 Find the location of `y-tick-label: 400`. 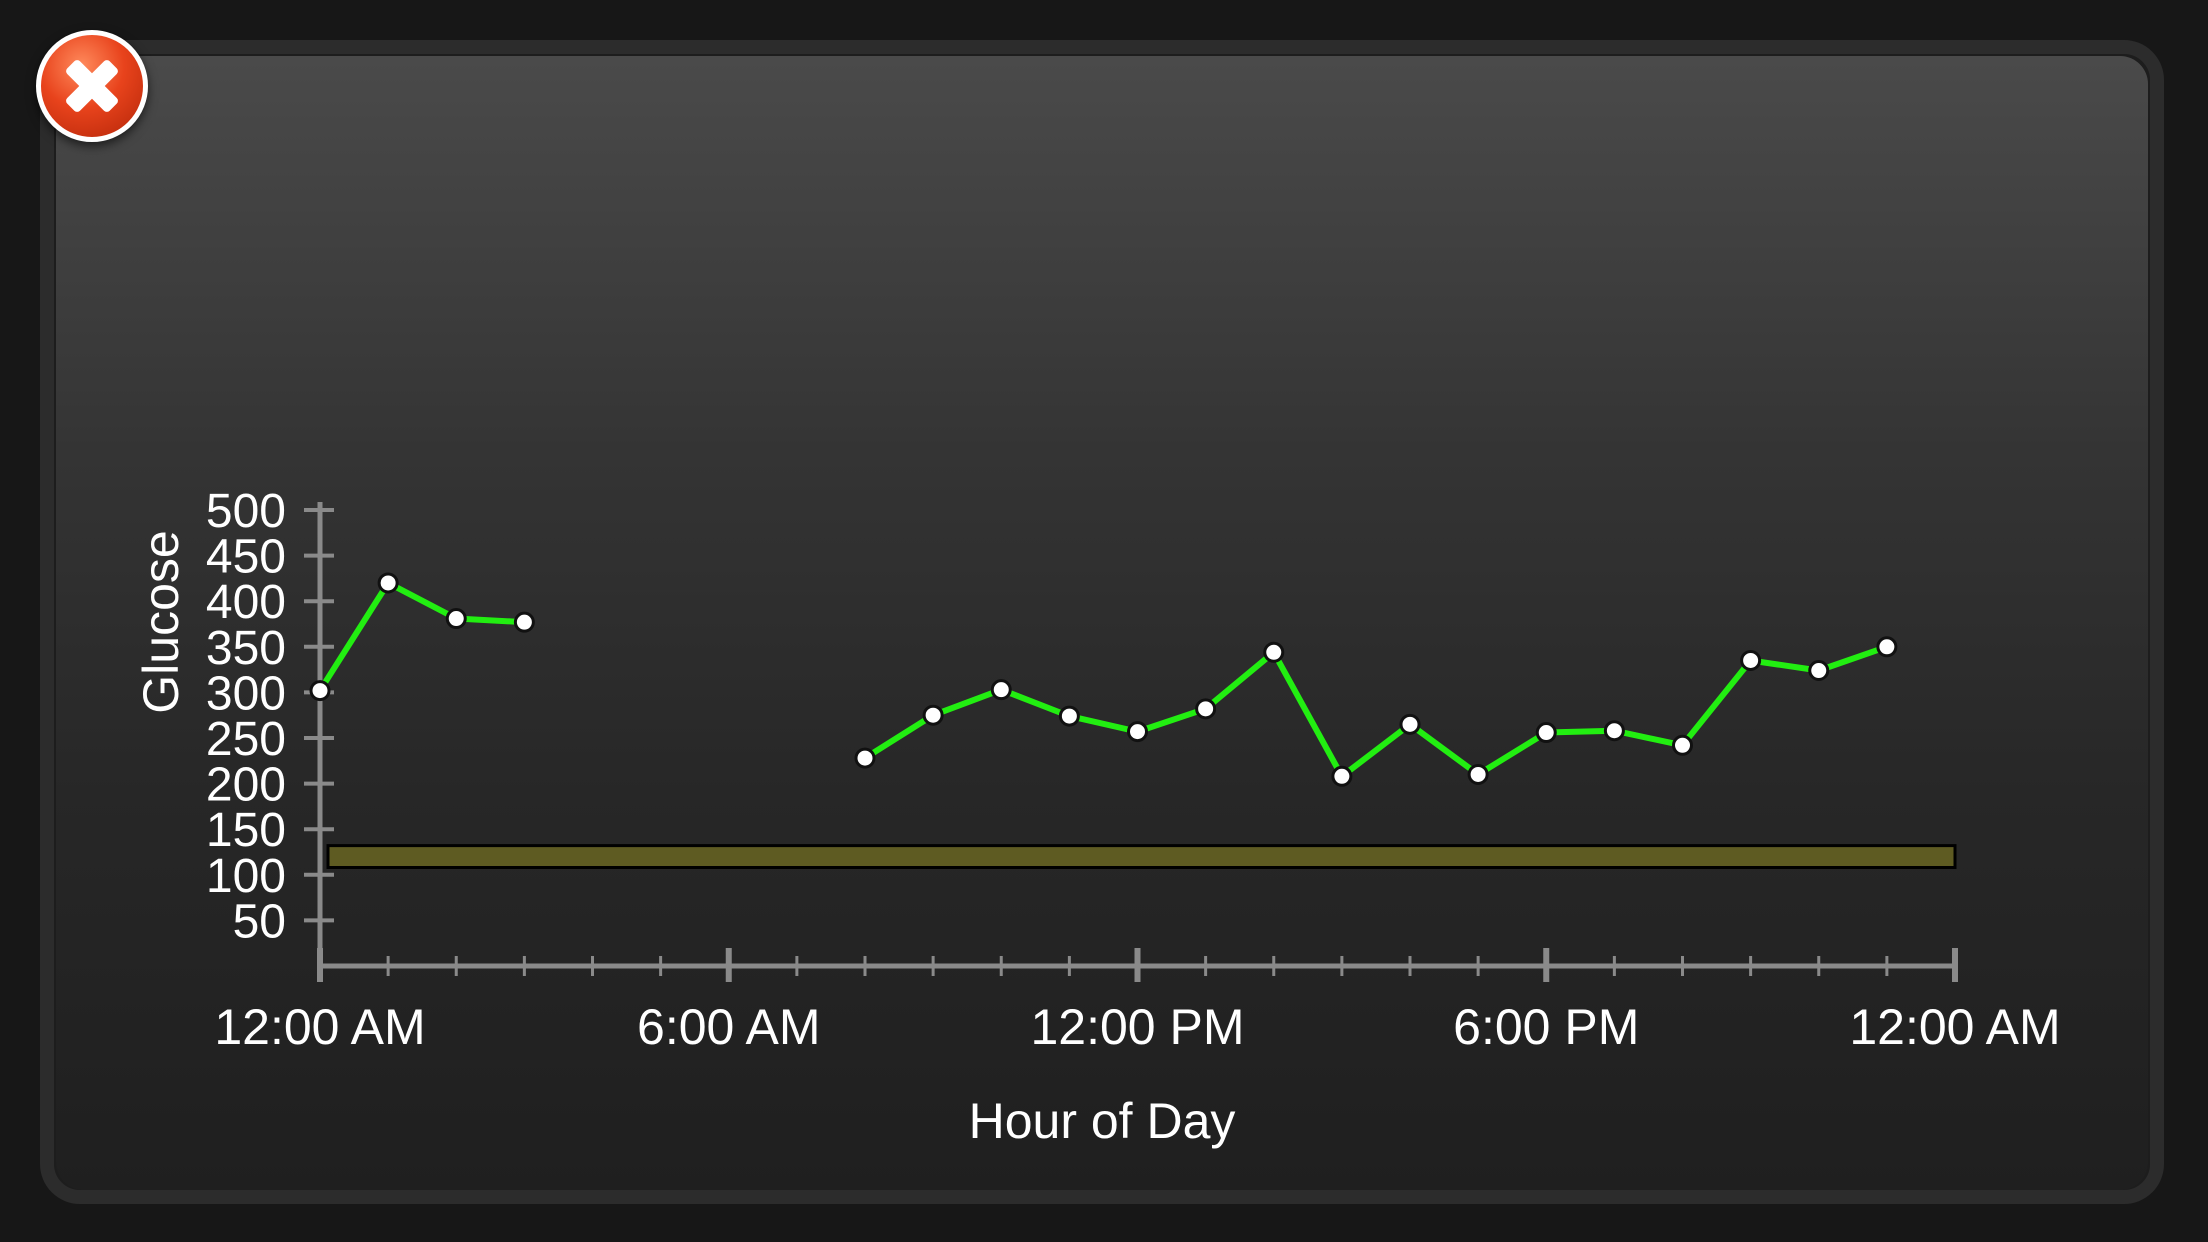

y-tick-label: 400 is located at coordinates (246, 602).